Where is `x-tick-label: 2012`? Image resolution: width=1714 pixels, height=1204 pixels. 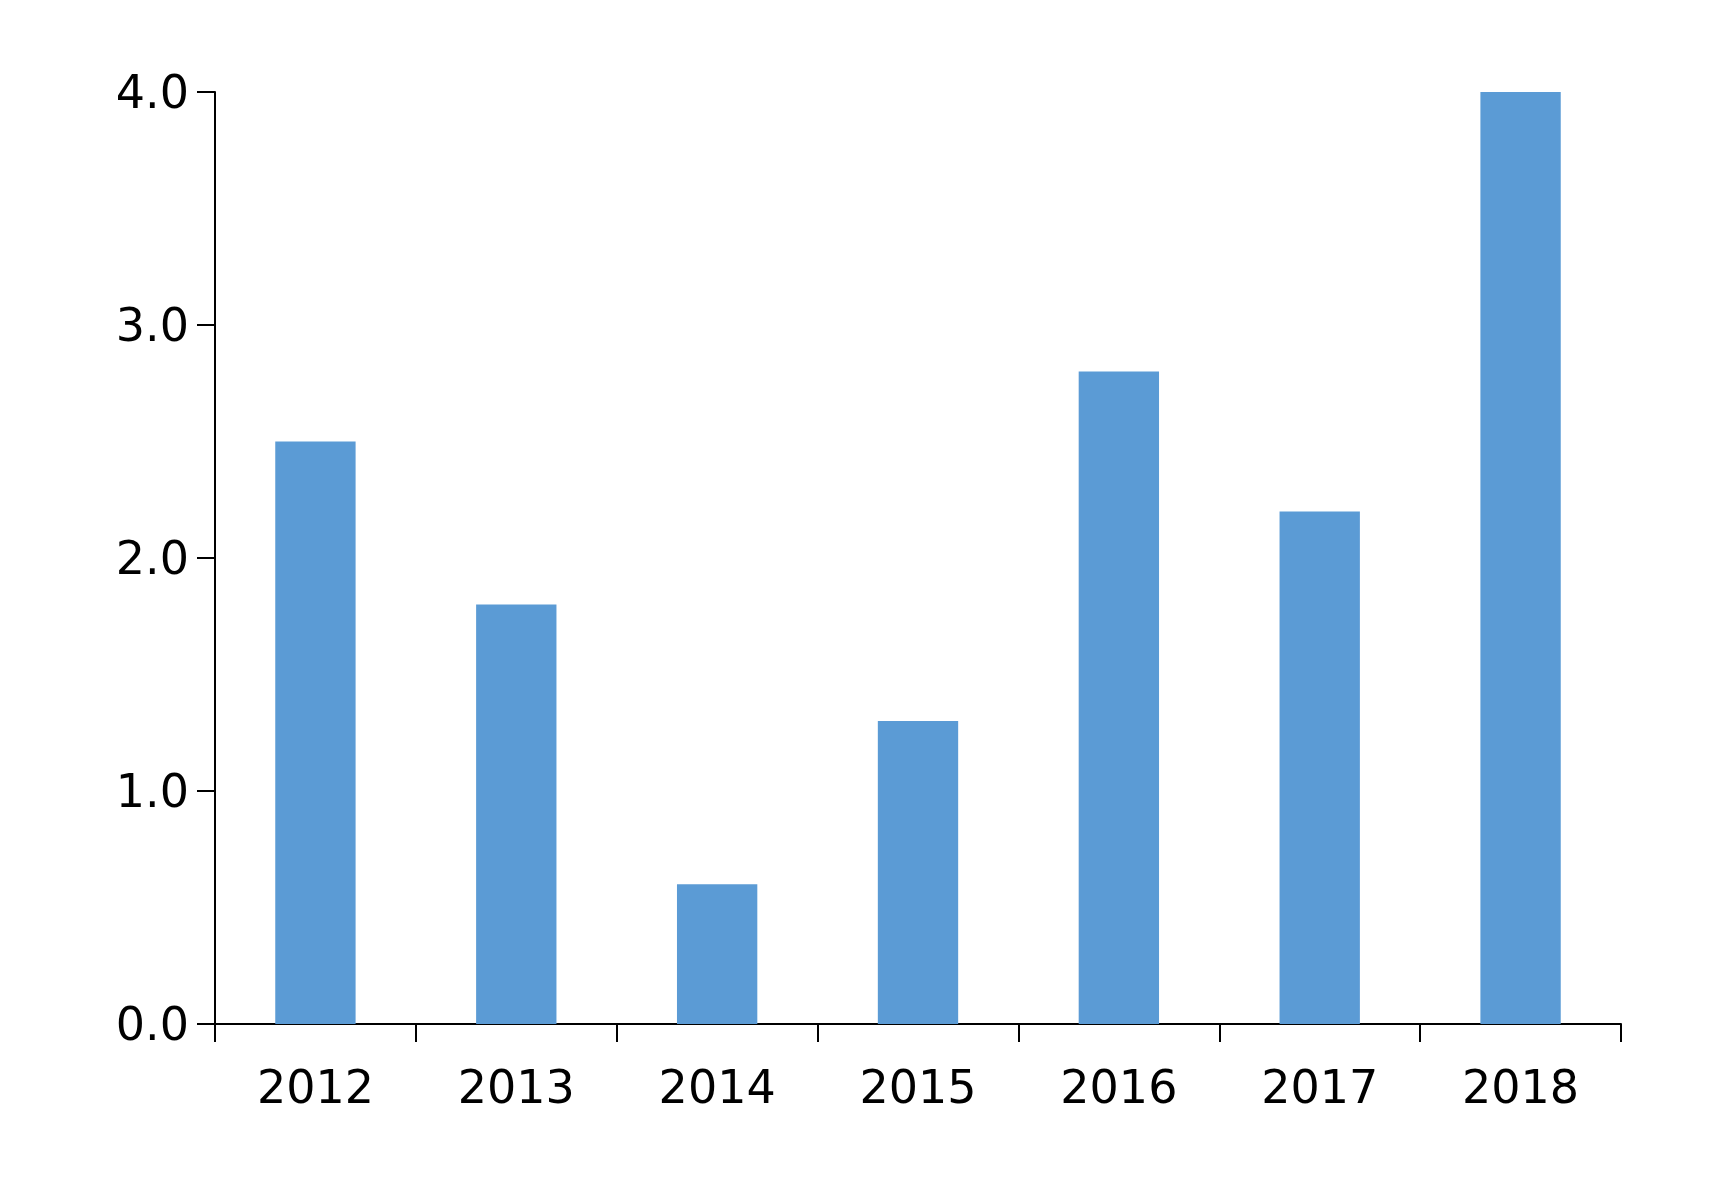 x-tick-label: 2012 is located at coordinates (315, 1087).